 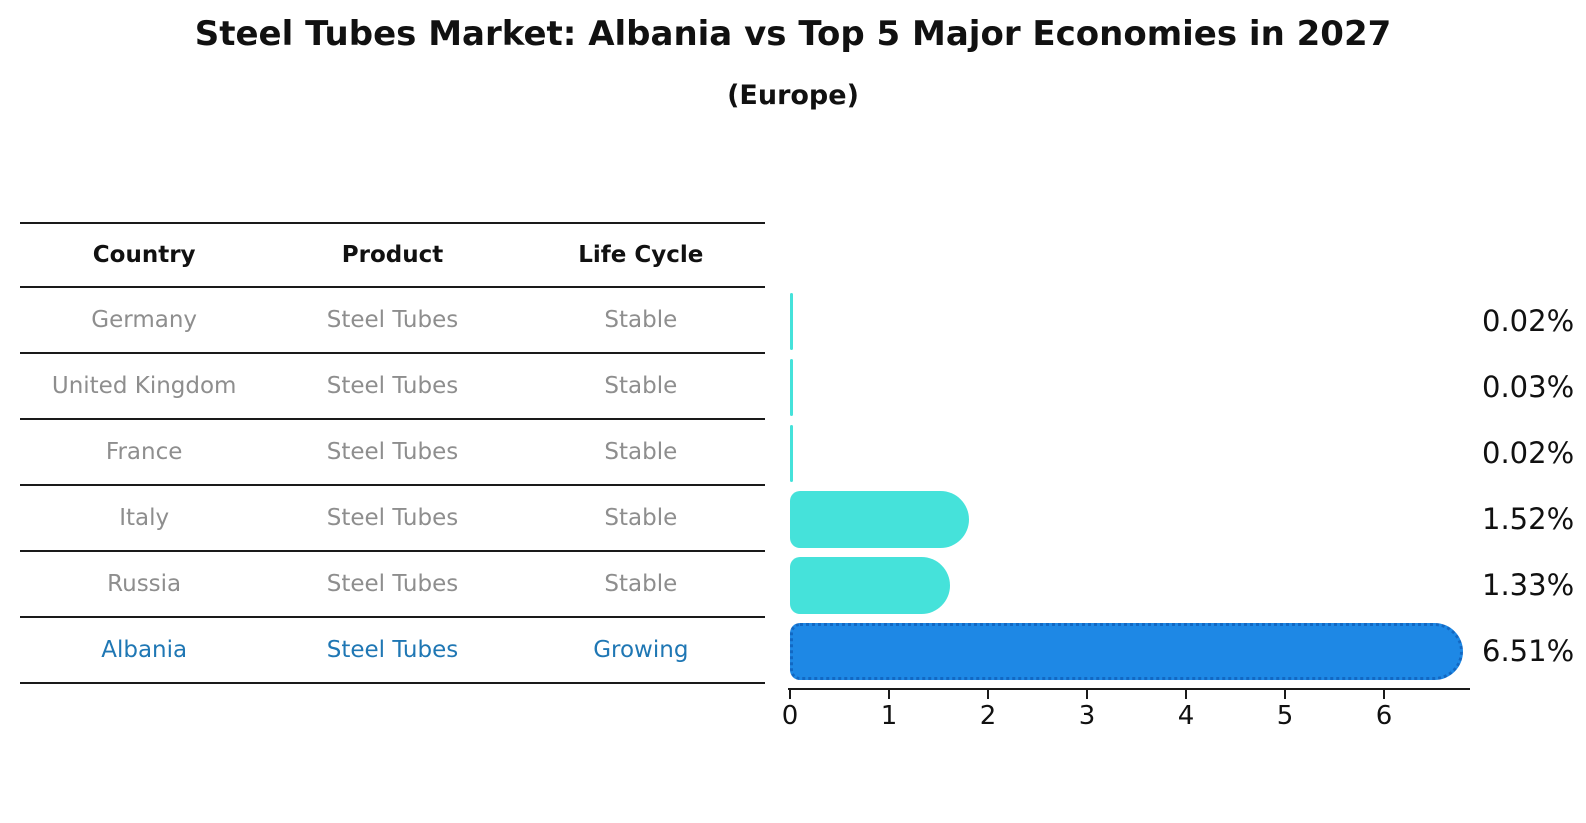 What do you see at coordinates (791, 453) in the screenshot?
I see `bar-france` at bounding box center [791, 453].